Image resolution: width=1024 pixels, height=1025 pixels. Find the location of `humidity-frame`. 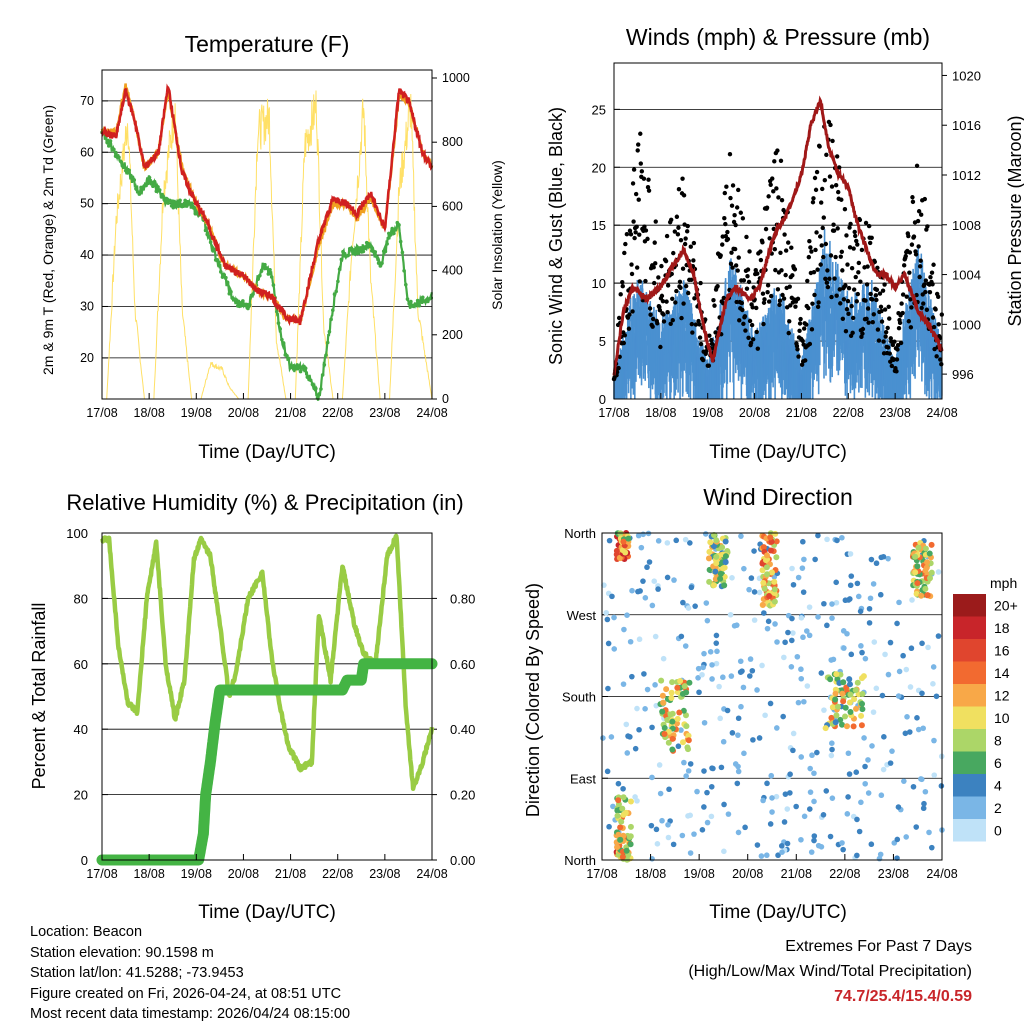

humidity-frame is located at coordinates (267, 696).